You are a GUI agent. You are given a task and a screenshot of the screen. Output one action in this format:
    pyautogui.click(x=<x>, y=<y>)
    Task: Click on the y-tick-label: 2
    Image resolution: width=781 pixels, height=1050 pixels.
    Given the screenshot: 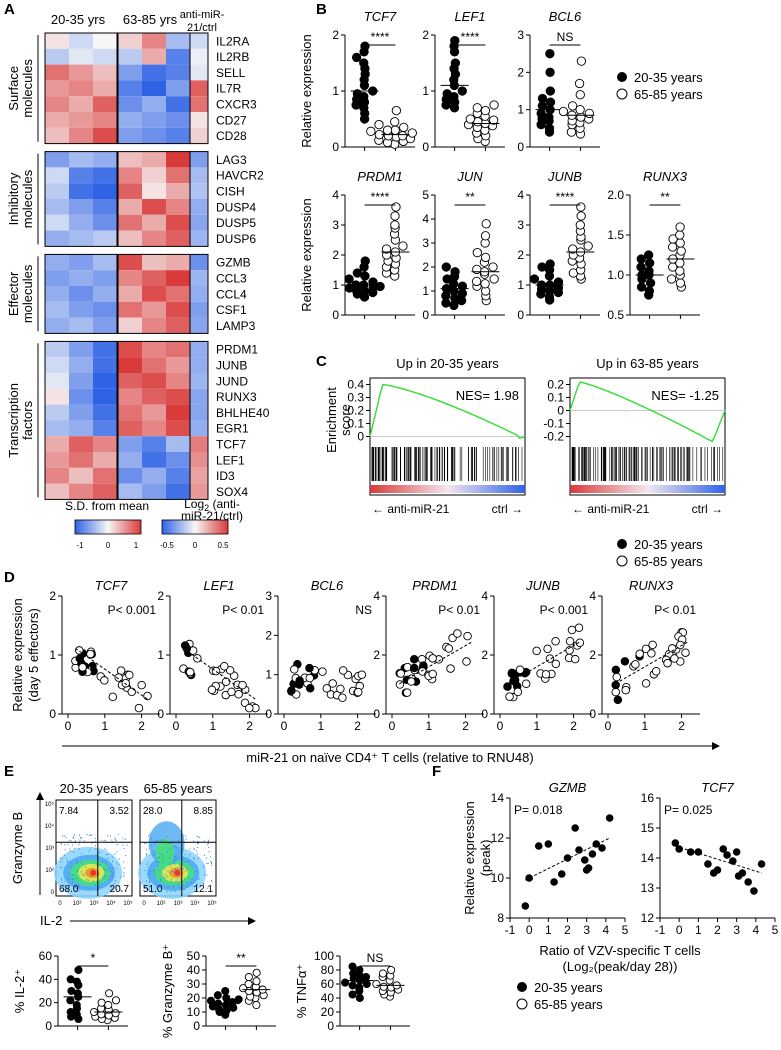 What is the action you would take?
    pyautogui.click(x=376, y=655)
    